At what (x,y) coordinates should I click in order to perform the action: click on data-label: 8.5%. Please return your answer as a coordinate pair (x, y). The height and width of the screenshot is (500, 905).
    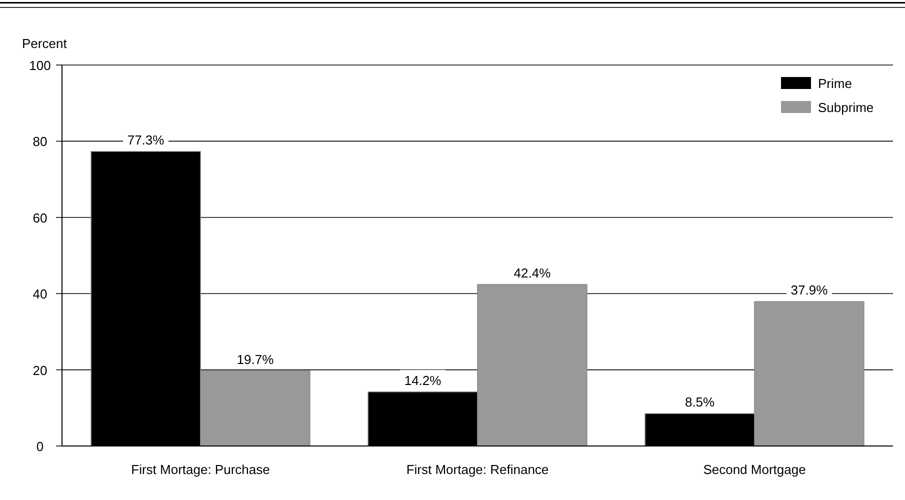
    Looking at the image, I should click on (700, 402).